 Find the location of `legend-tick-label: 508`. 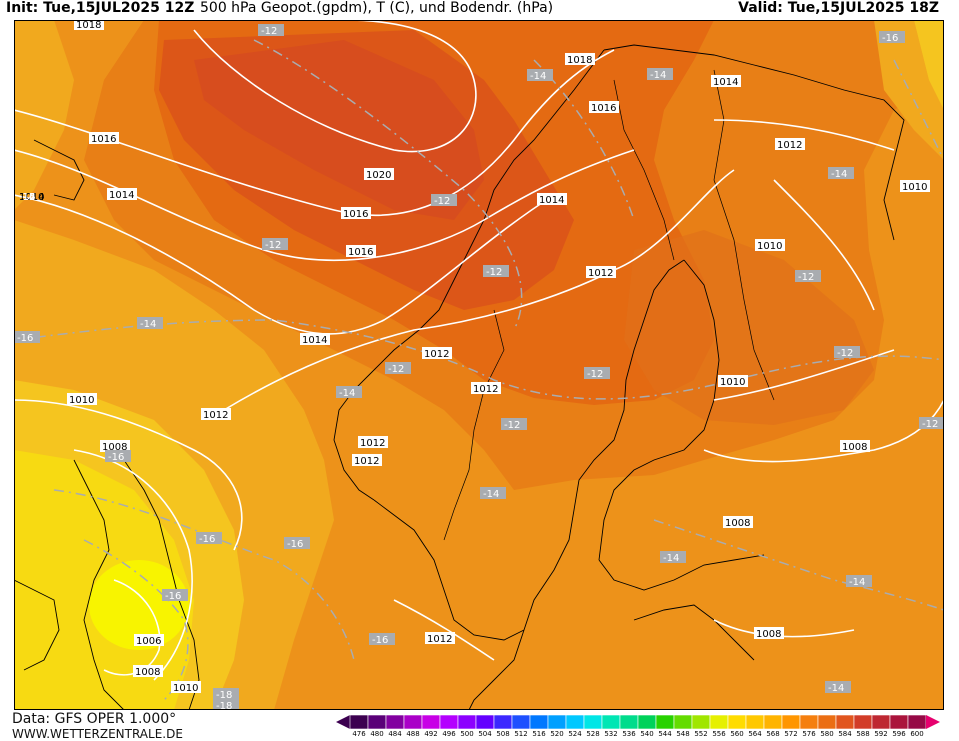

legend-tick-label: 508 is located at coordinates (503, 734).